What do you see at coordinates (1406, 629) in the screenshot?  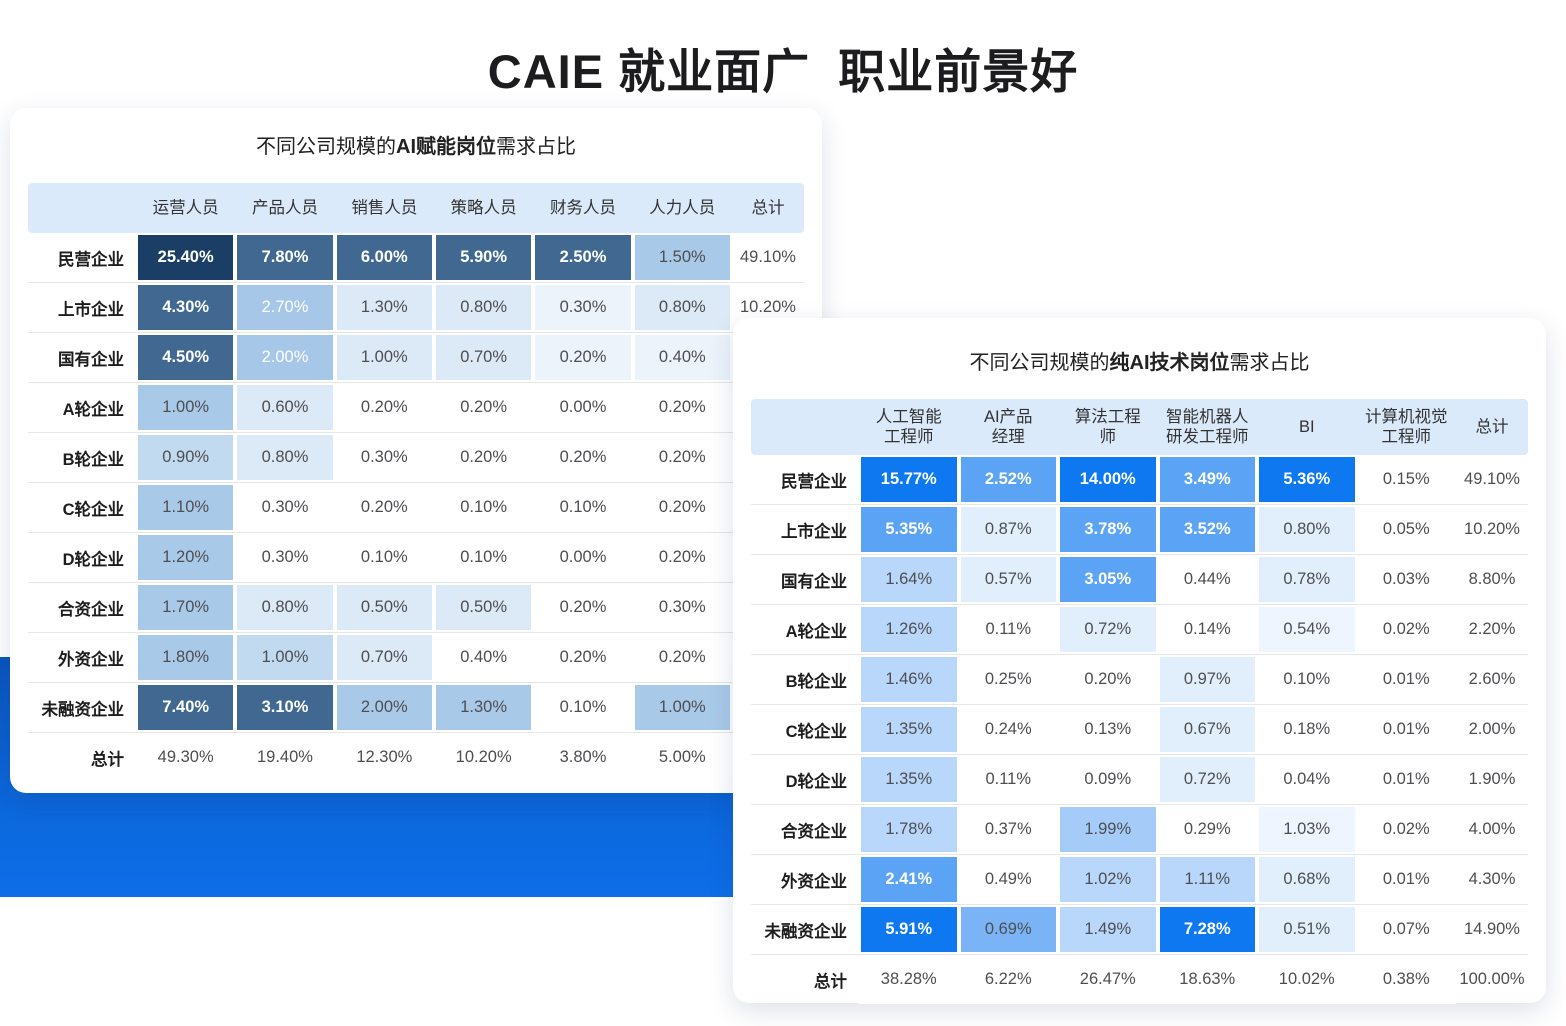 I see `heatmap-cell: 0.02%` at bounding box center [1406, 629].